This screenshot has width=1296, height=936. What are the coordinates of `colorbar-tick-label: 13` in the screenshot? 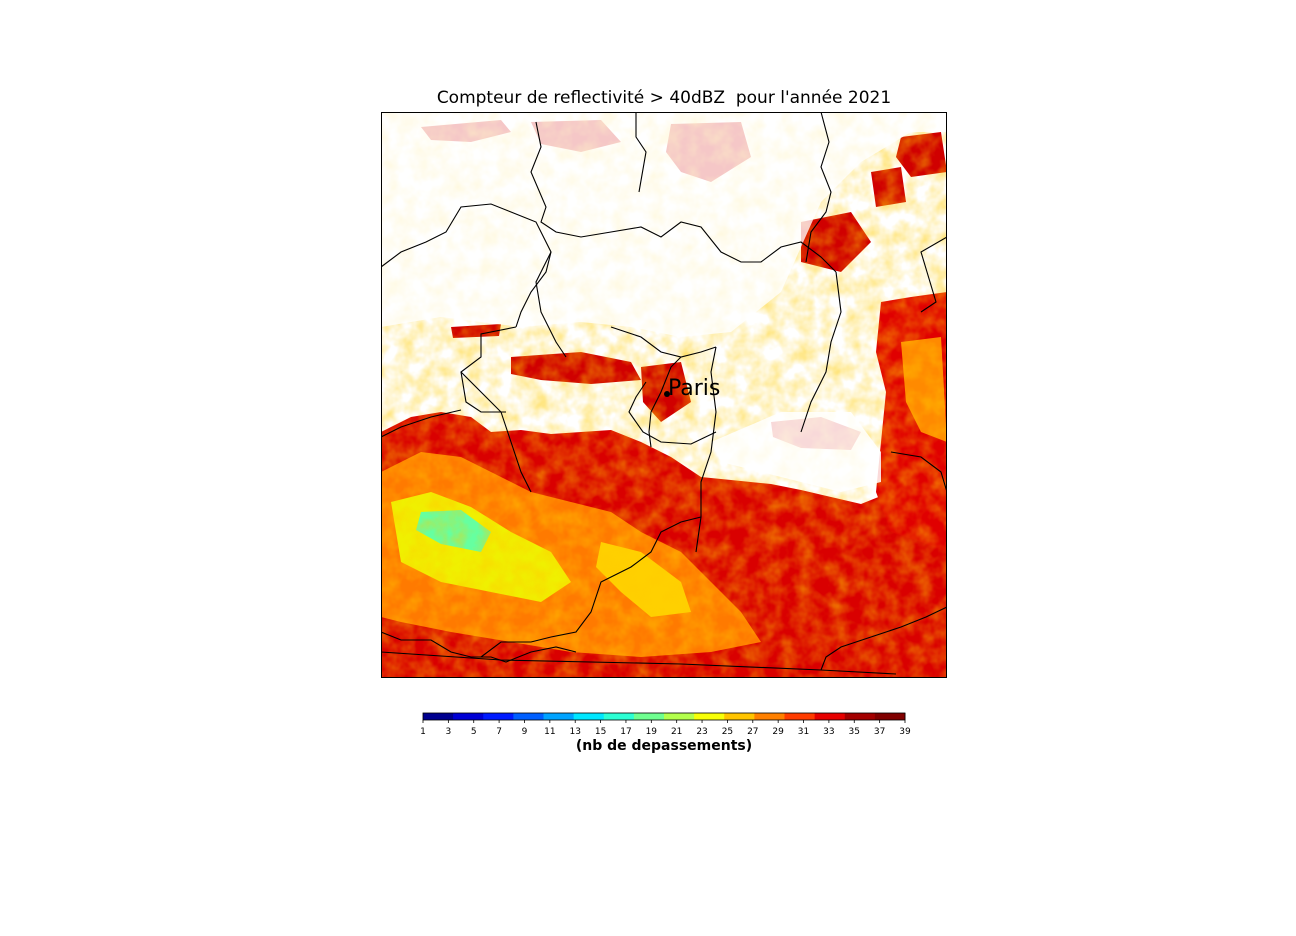 It's located at (574, 732).